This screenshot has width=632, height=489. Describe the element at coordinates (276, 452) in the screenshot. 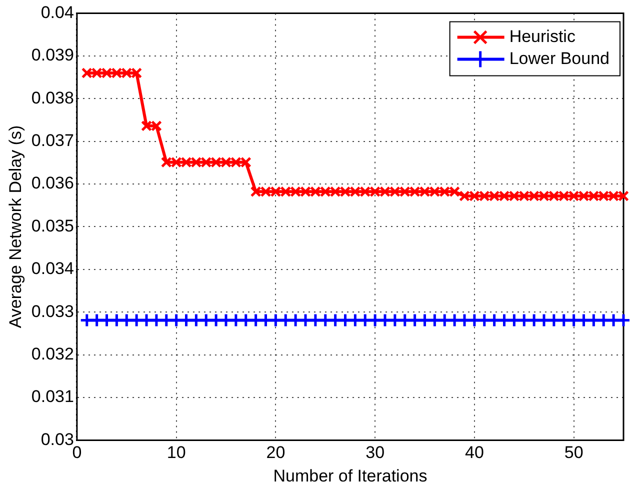

I see `x-tick-label: 20` at that location.